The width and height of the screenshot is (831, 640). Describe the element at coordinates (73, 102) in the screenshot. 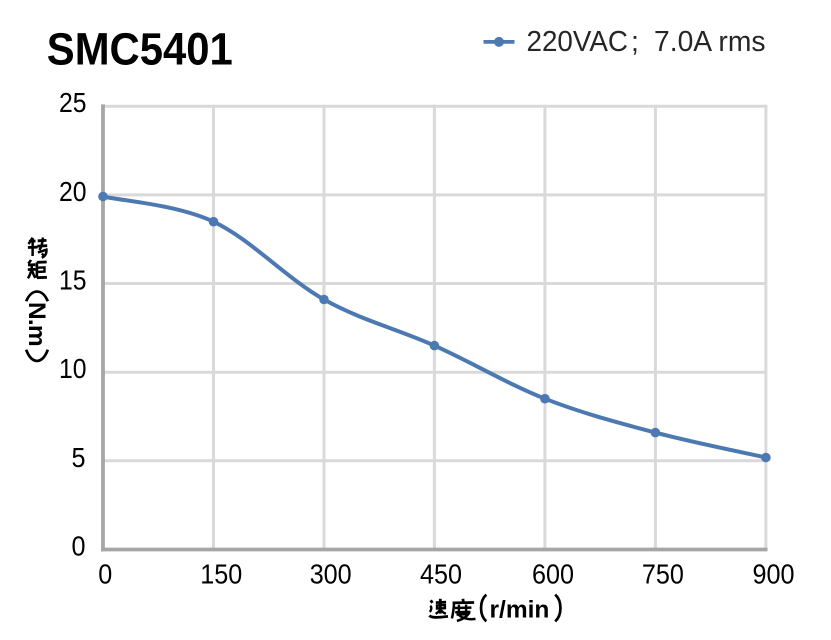

I see `svg-text: 25` at that location.